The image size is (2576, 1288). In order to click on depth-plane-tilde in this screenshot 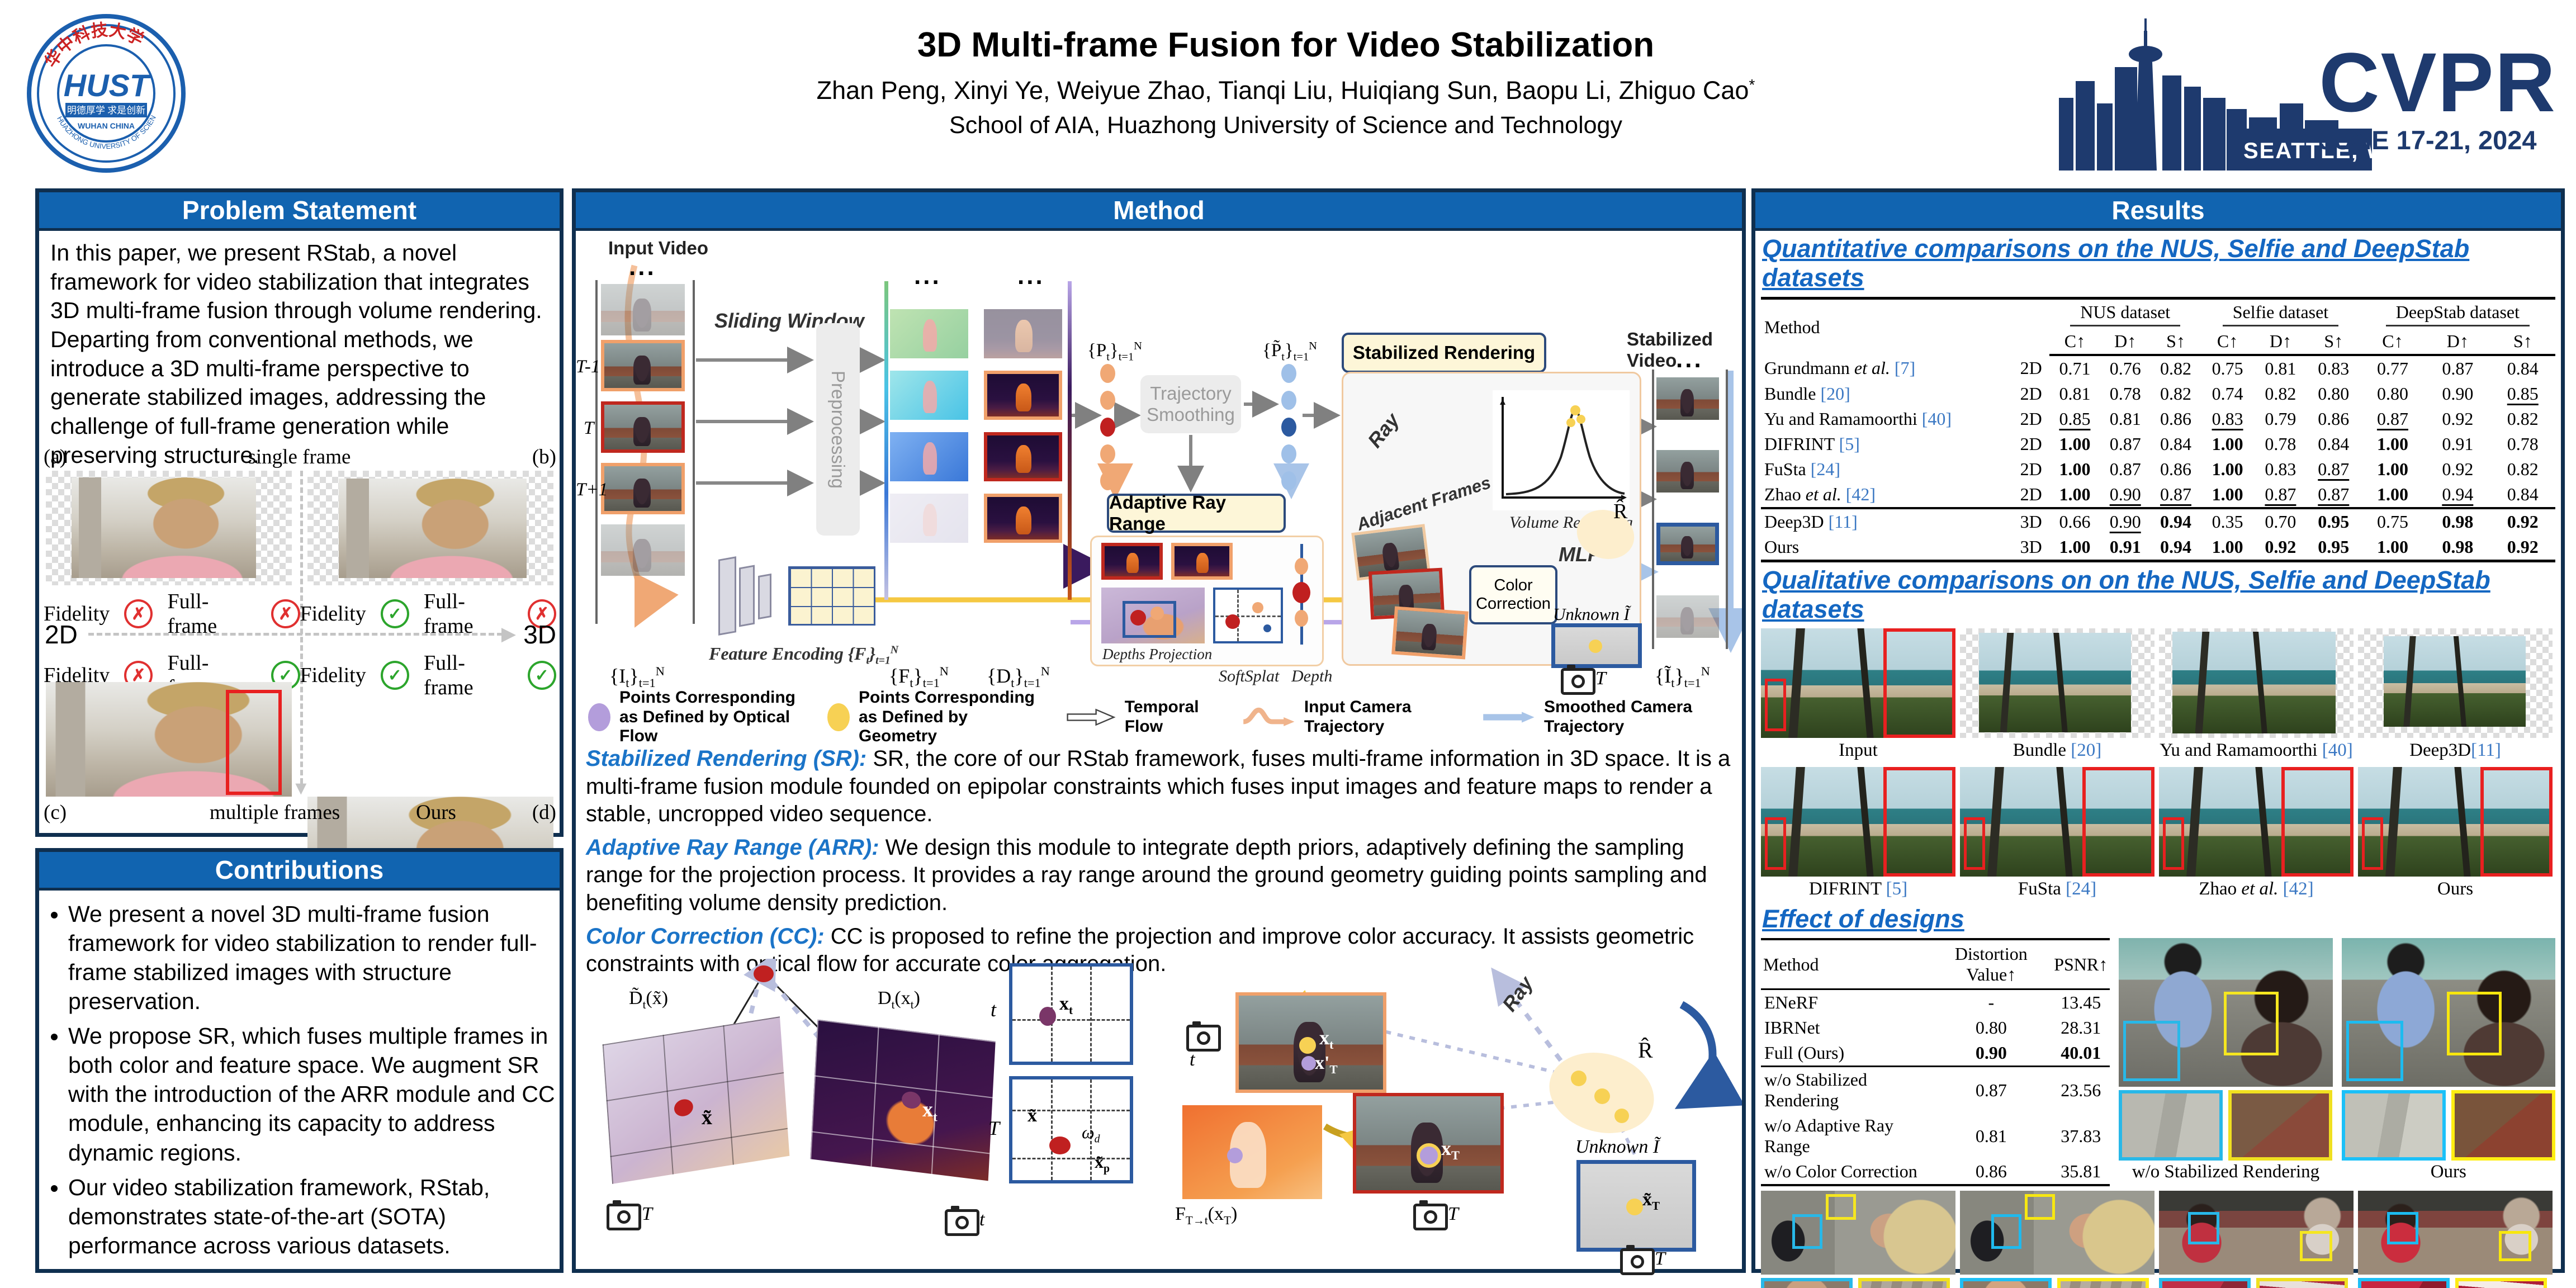, I will do `click(696, 1100)`.